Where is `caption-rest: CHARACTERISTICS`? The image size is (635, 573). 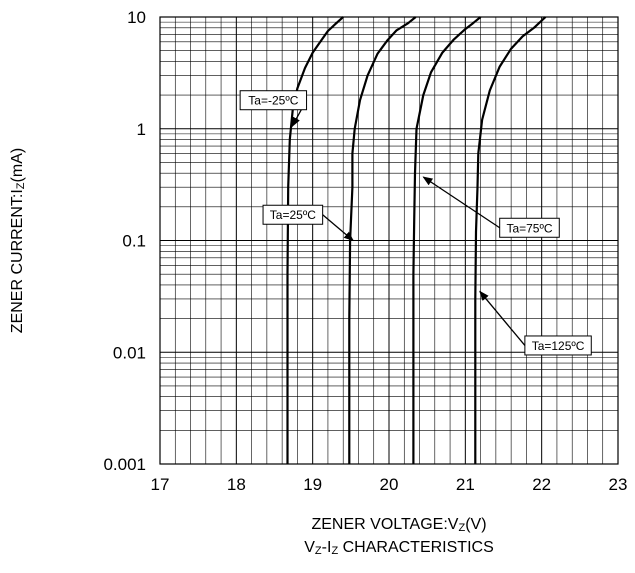
caption-rest: CHARACTERISTICS is located at coordinates (416, 547).